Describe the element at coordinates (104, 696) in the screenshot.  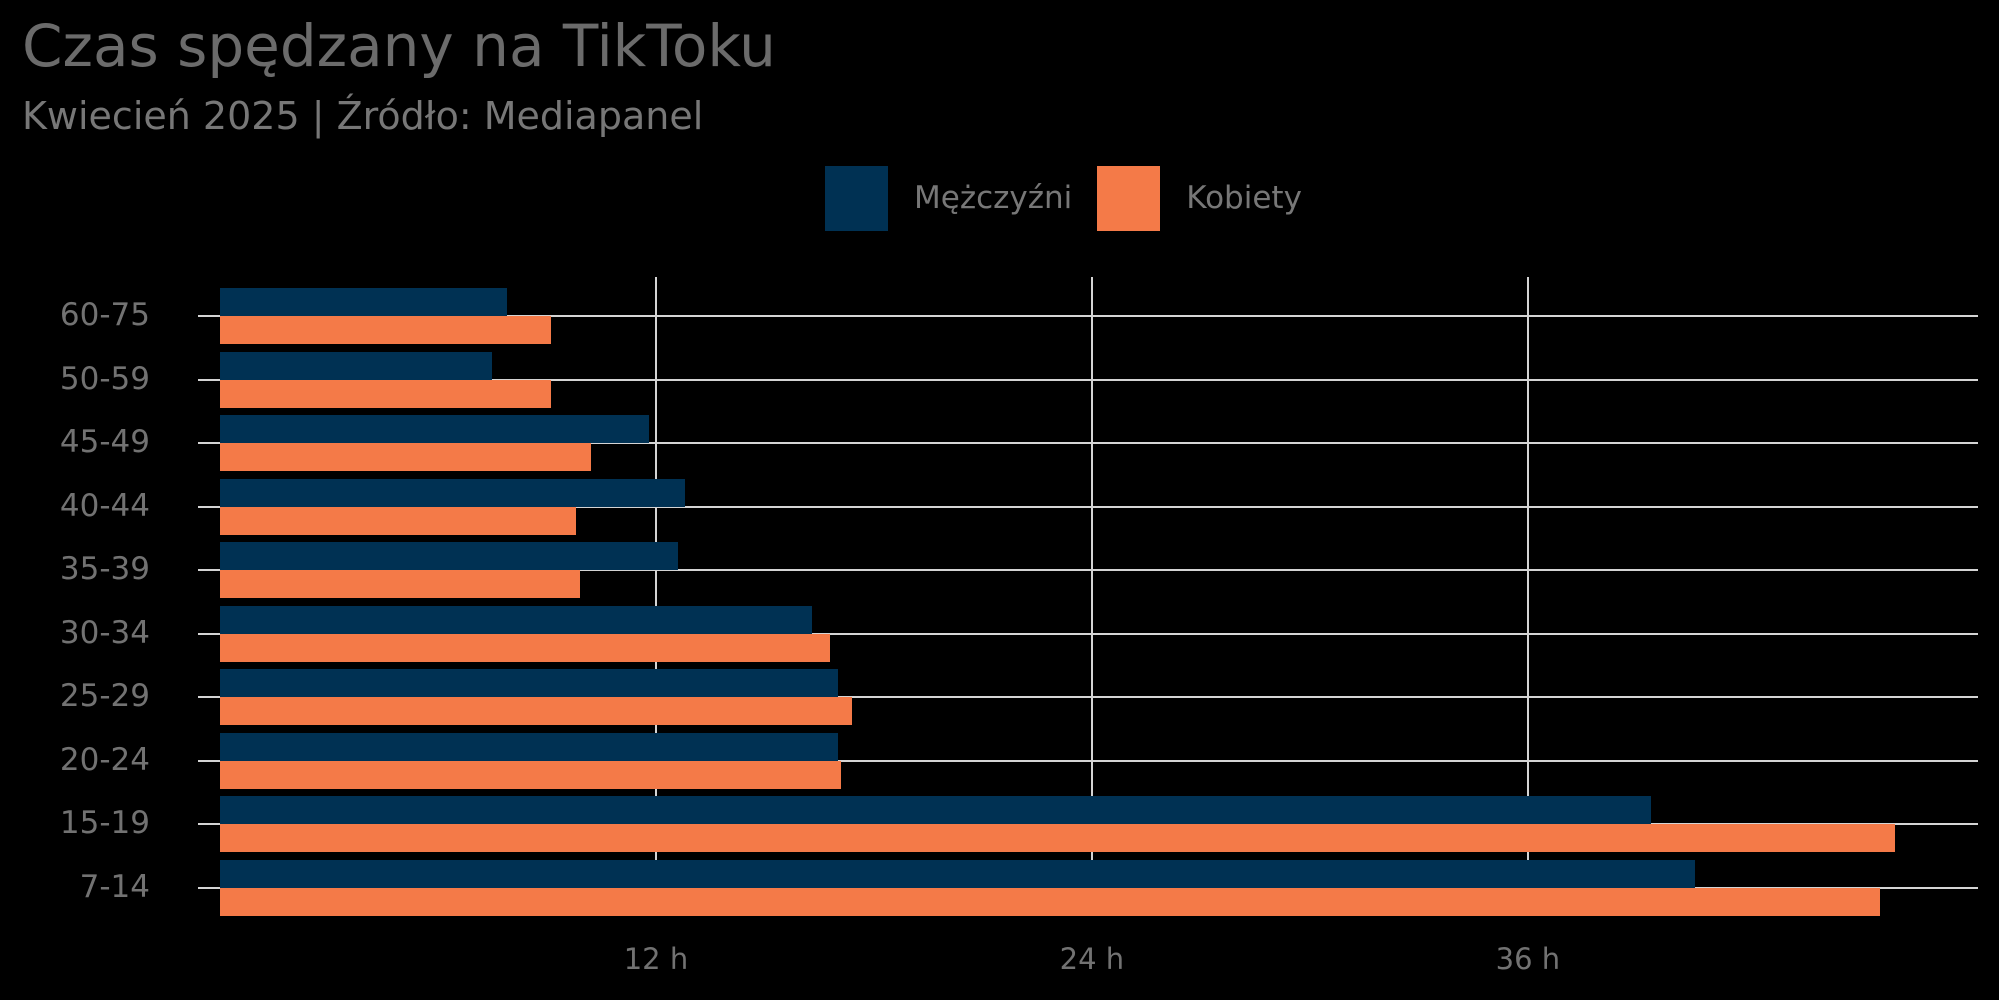
I see `y-tick-label: 25-29` at that location.